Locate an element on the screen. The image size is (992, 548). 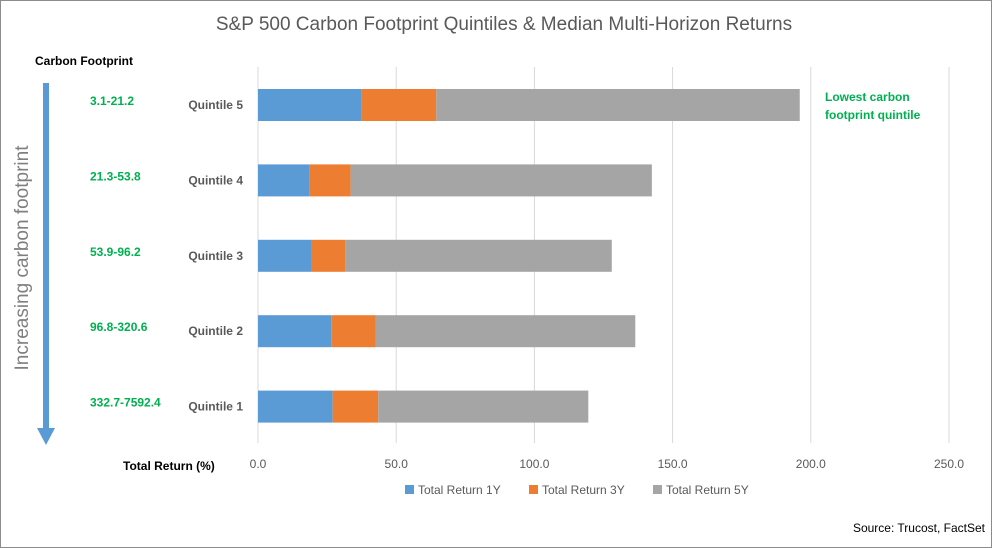
x-tick-label: 0.0 is located at coordinates (258, 464).